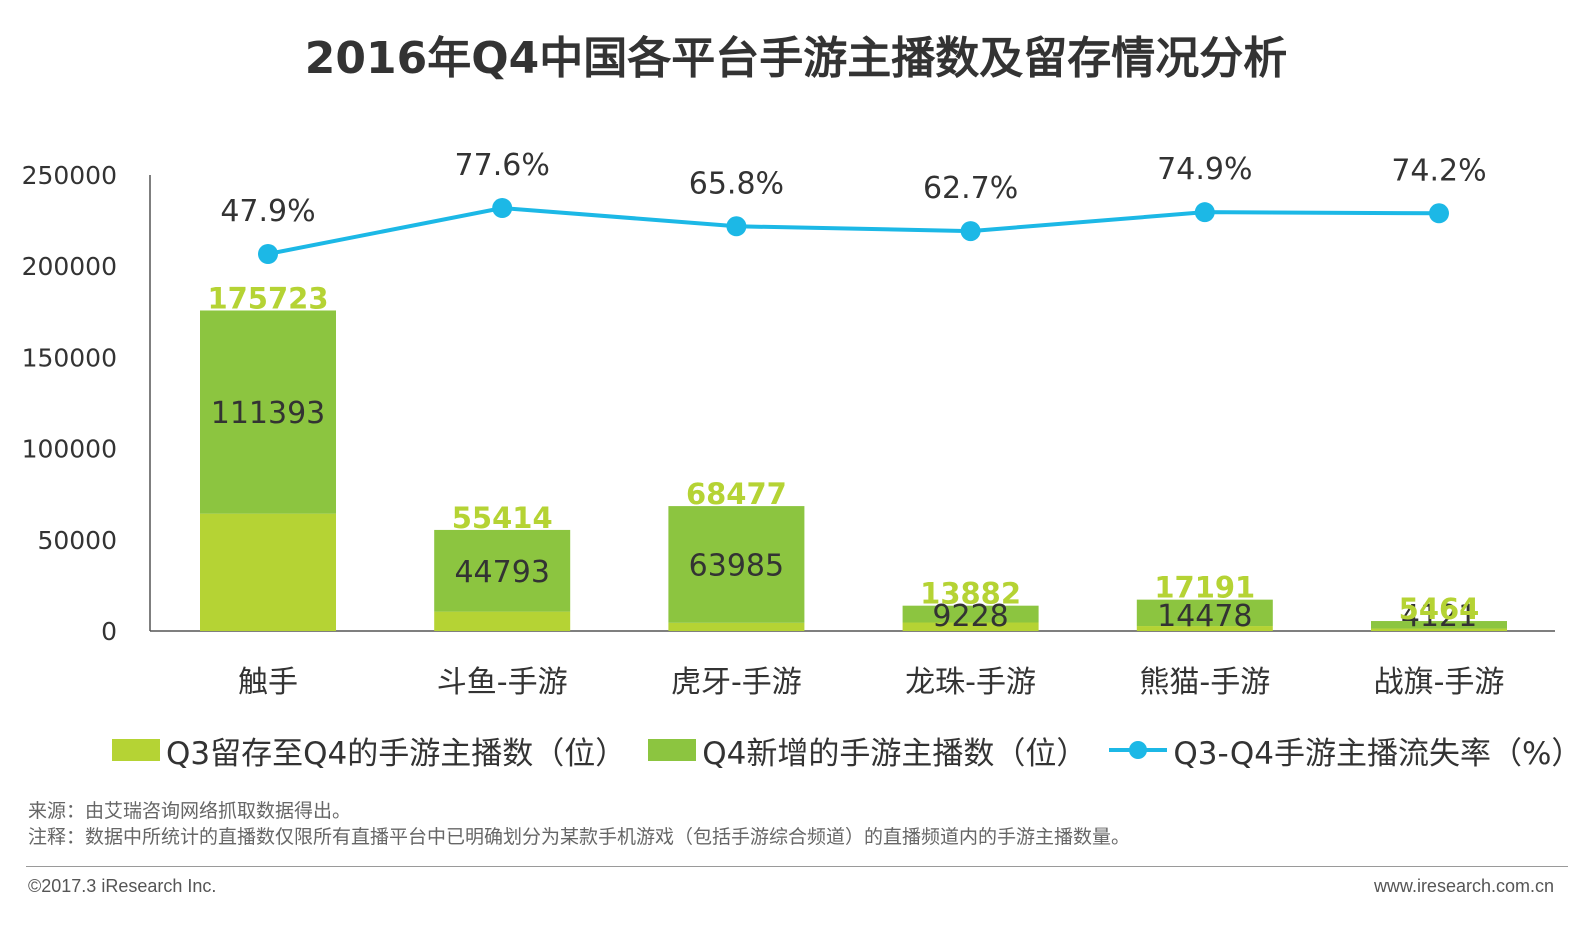  Describe the element at coordinates (502, 165) in the screenshot. I see `rate-label: 77.6%` at that location.